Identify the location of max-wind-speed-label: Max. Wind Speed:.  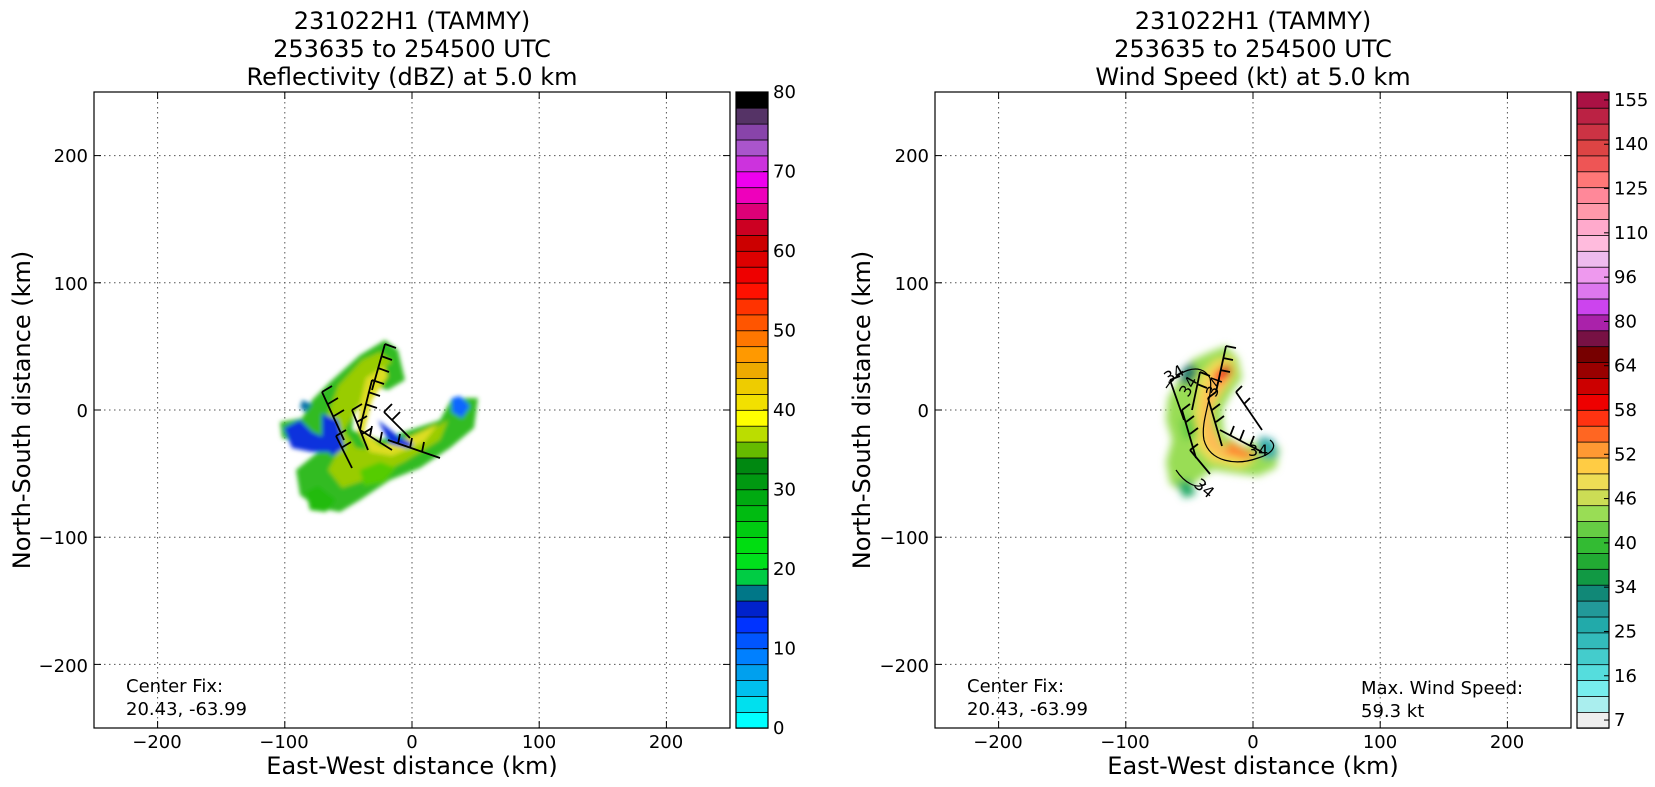
(1442, 688).